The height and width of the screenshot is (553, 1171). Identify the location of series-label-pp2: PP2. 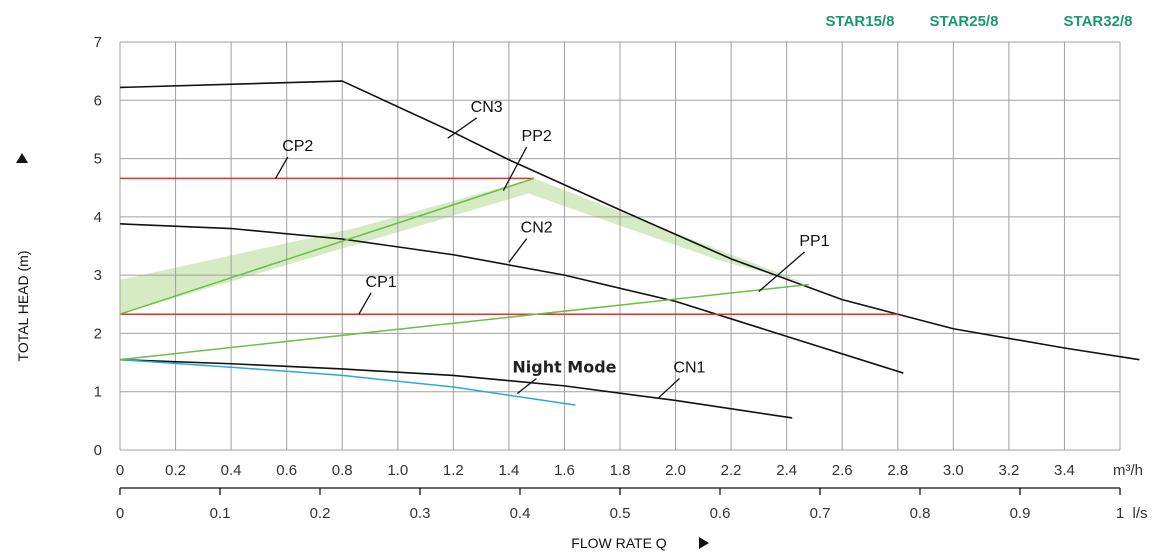
(537, 136).